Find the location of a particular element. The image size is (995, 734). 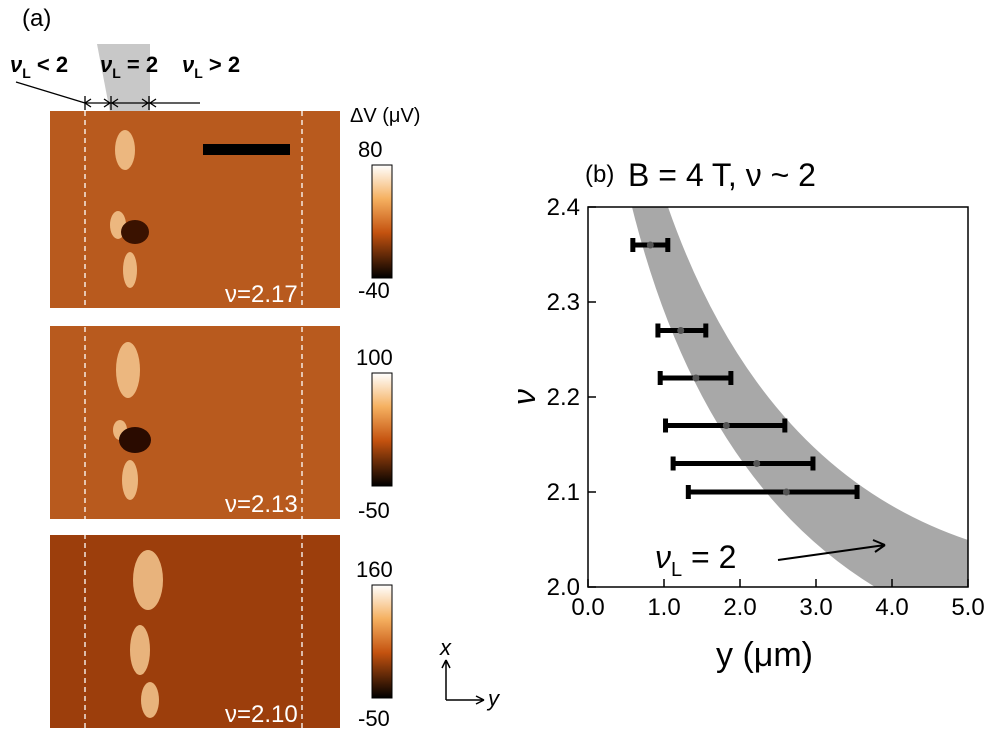

axes-arrows is located at coordinates (463, 682).